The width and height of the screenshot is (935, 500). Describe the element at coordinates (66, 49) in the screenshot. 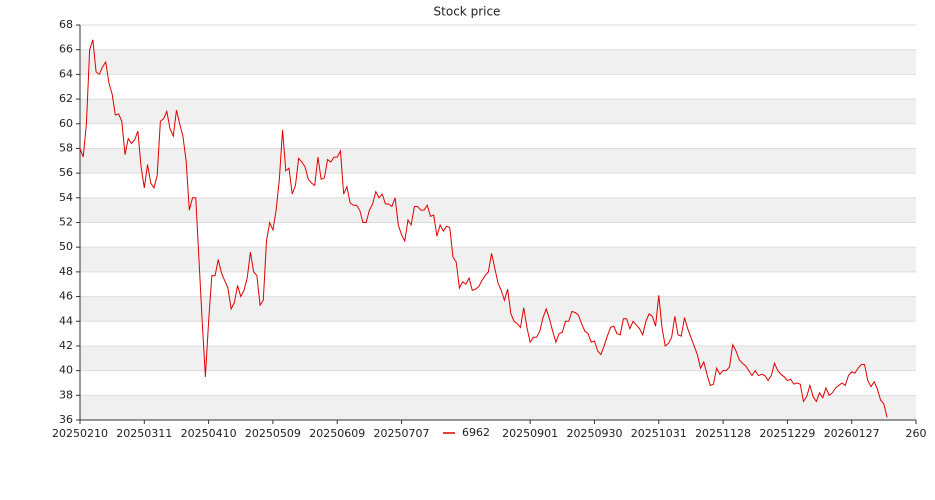

I see `y-tick-label: 66` at that location.